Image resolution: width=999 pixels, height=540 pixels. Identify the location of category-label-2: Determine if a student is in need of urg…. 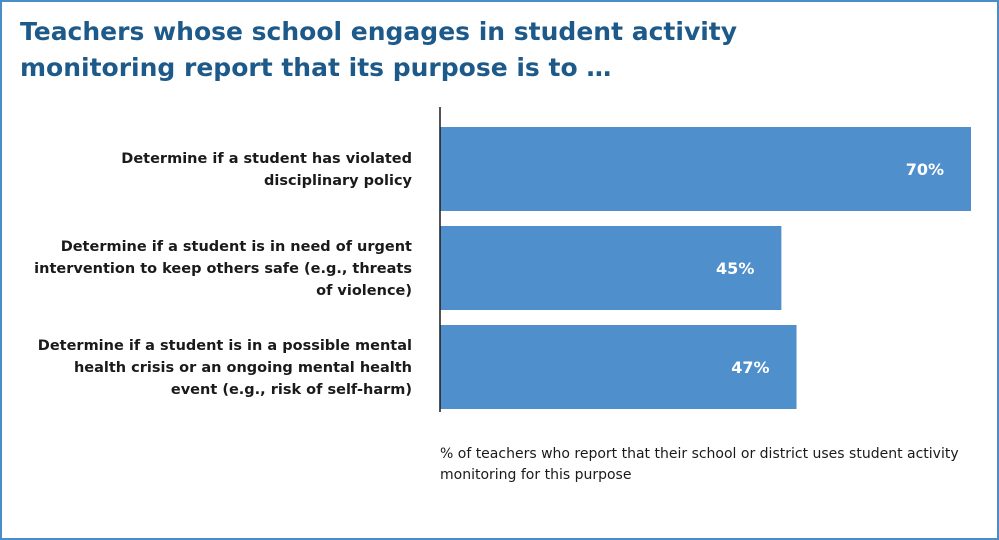
(223, 269).